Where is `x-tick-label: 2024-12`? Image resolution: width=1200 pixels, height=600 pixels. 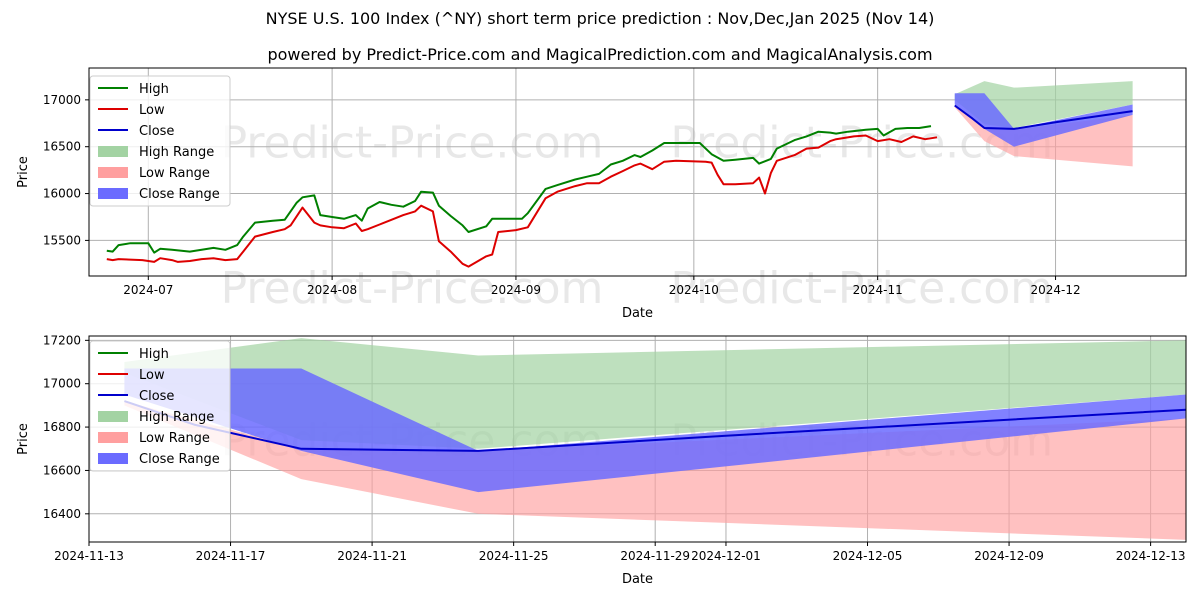 x-tick-label: 2024-12 is located at coordinates (1055, 290).